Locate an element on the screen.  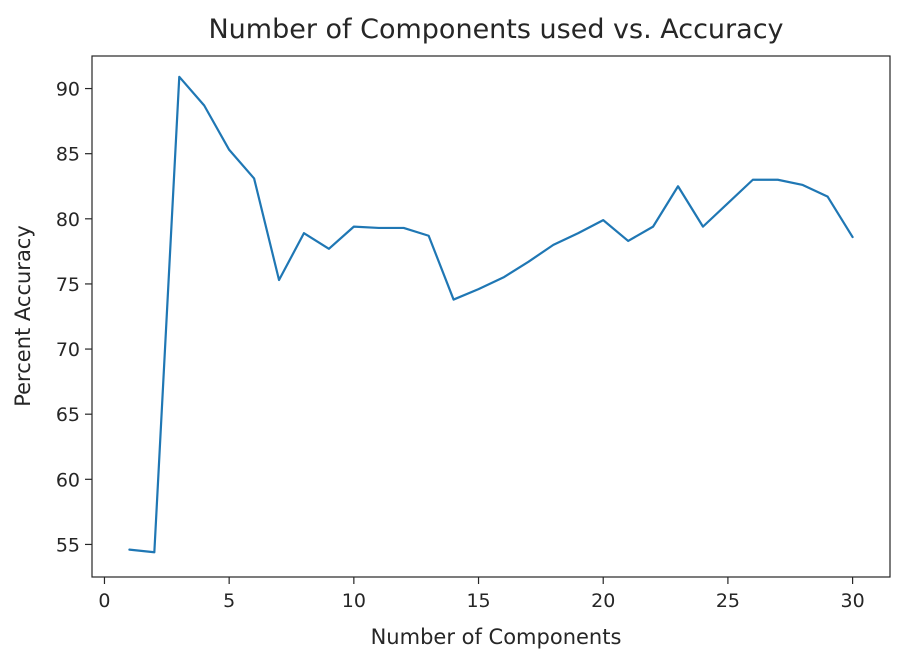
x-tick-label: 10 is located at coordinates (354, 601).